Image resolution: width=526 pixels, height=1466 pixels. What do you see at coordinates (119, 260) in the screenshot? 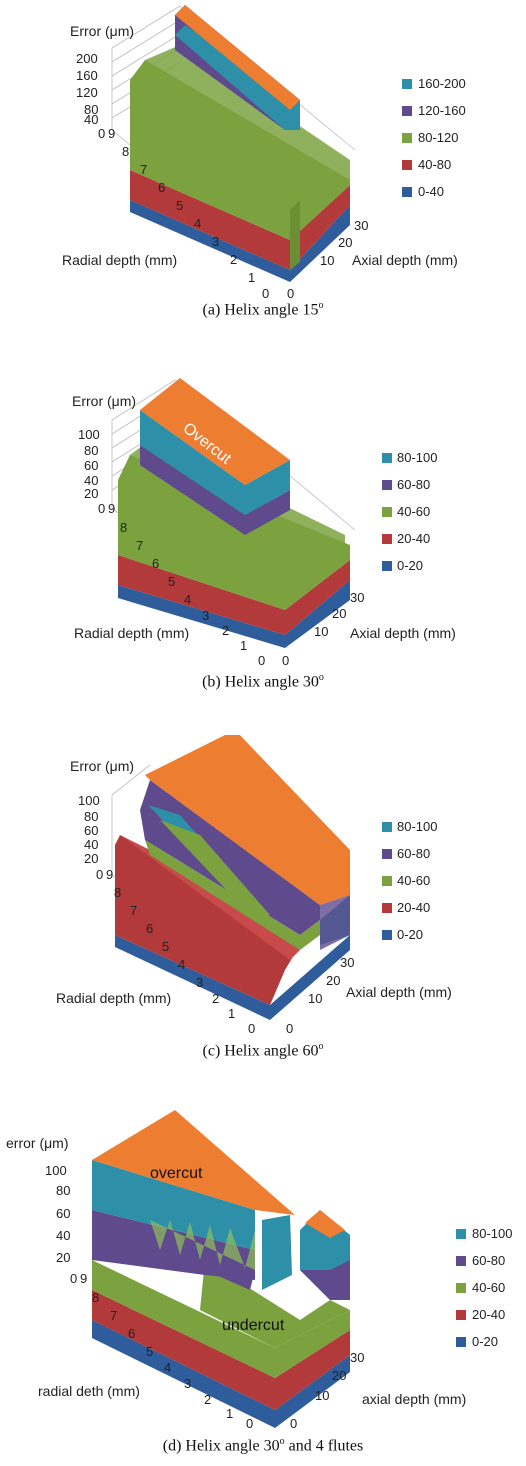
I see `x-axis-label-a: Radial depth (mm)` at bounding box center [119, 260].